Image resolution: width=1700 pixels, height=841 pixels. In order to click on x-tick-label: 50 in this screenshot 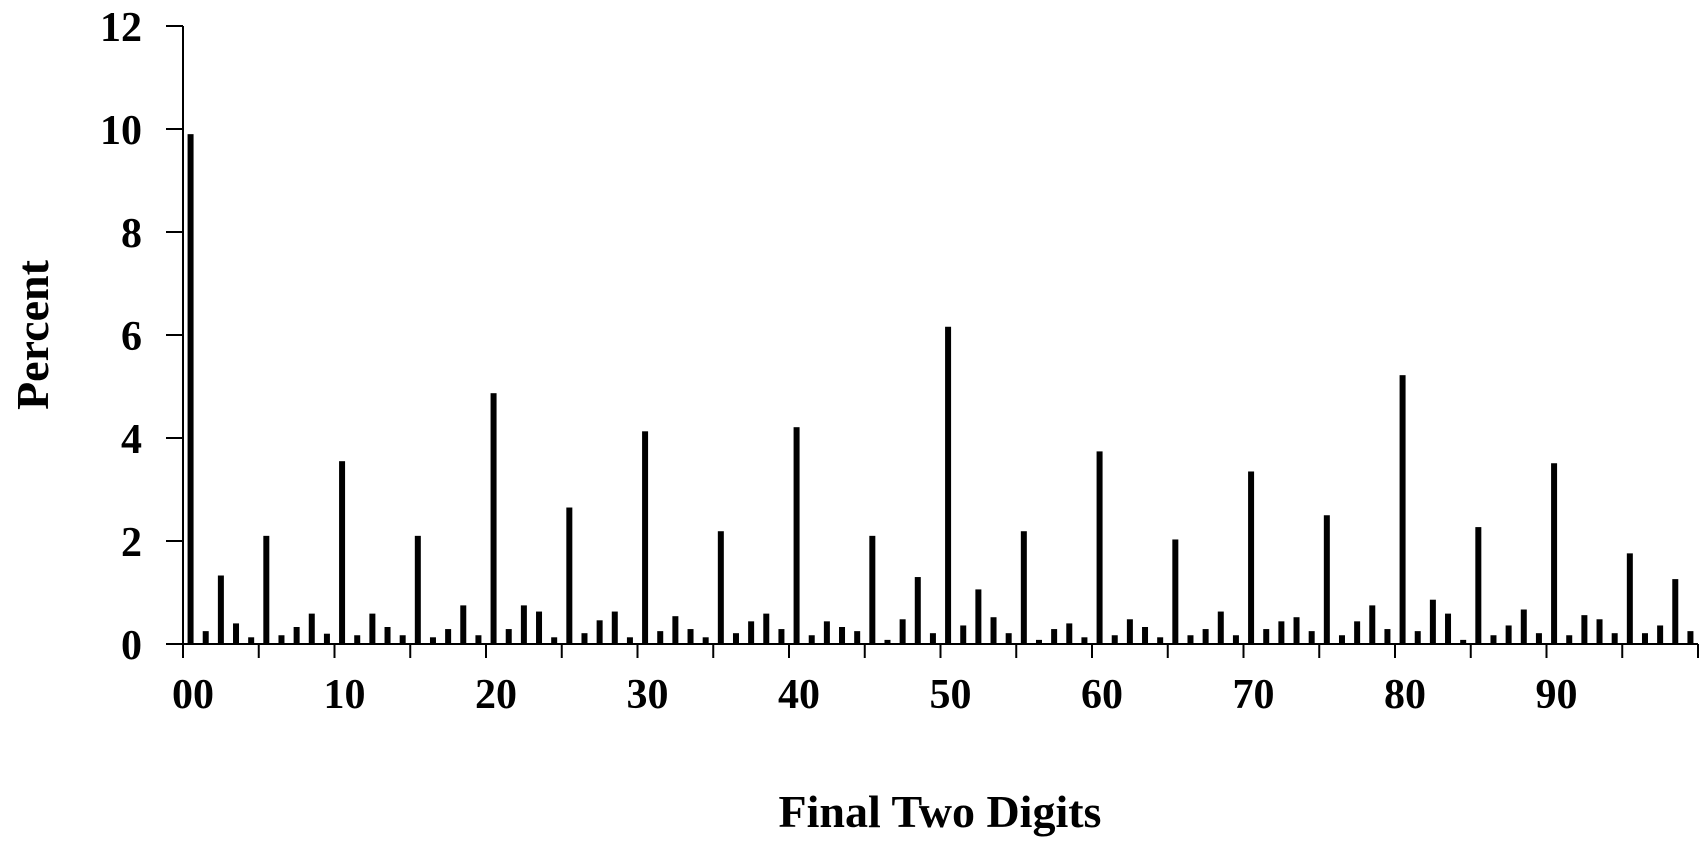, I will do `click(951, 695)`.